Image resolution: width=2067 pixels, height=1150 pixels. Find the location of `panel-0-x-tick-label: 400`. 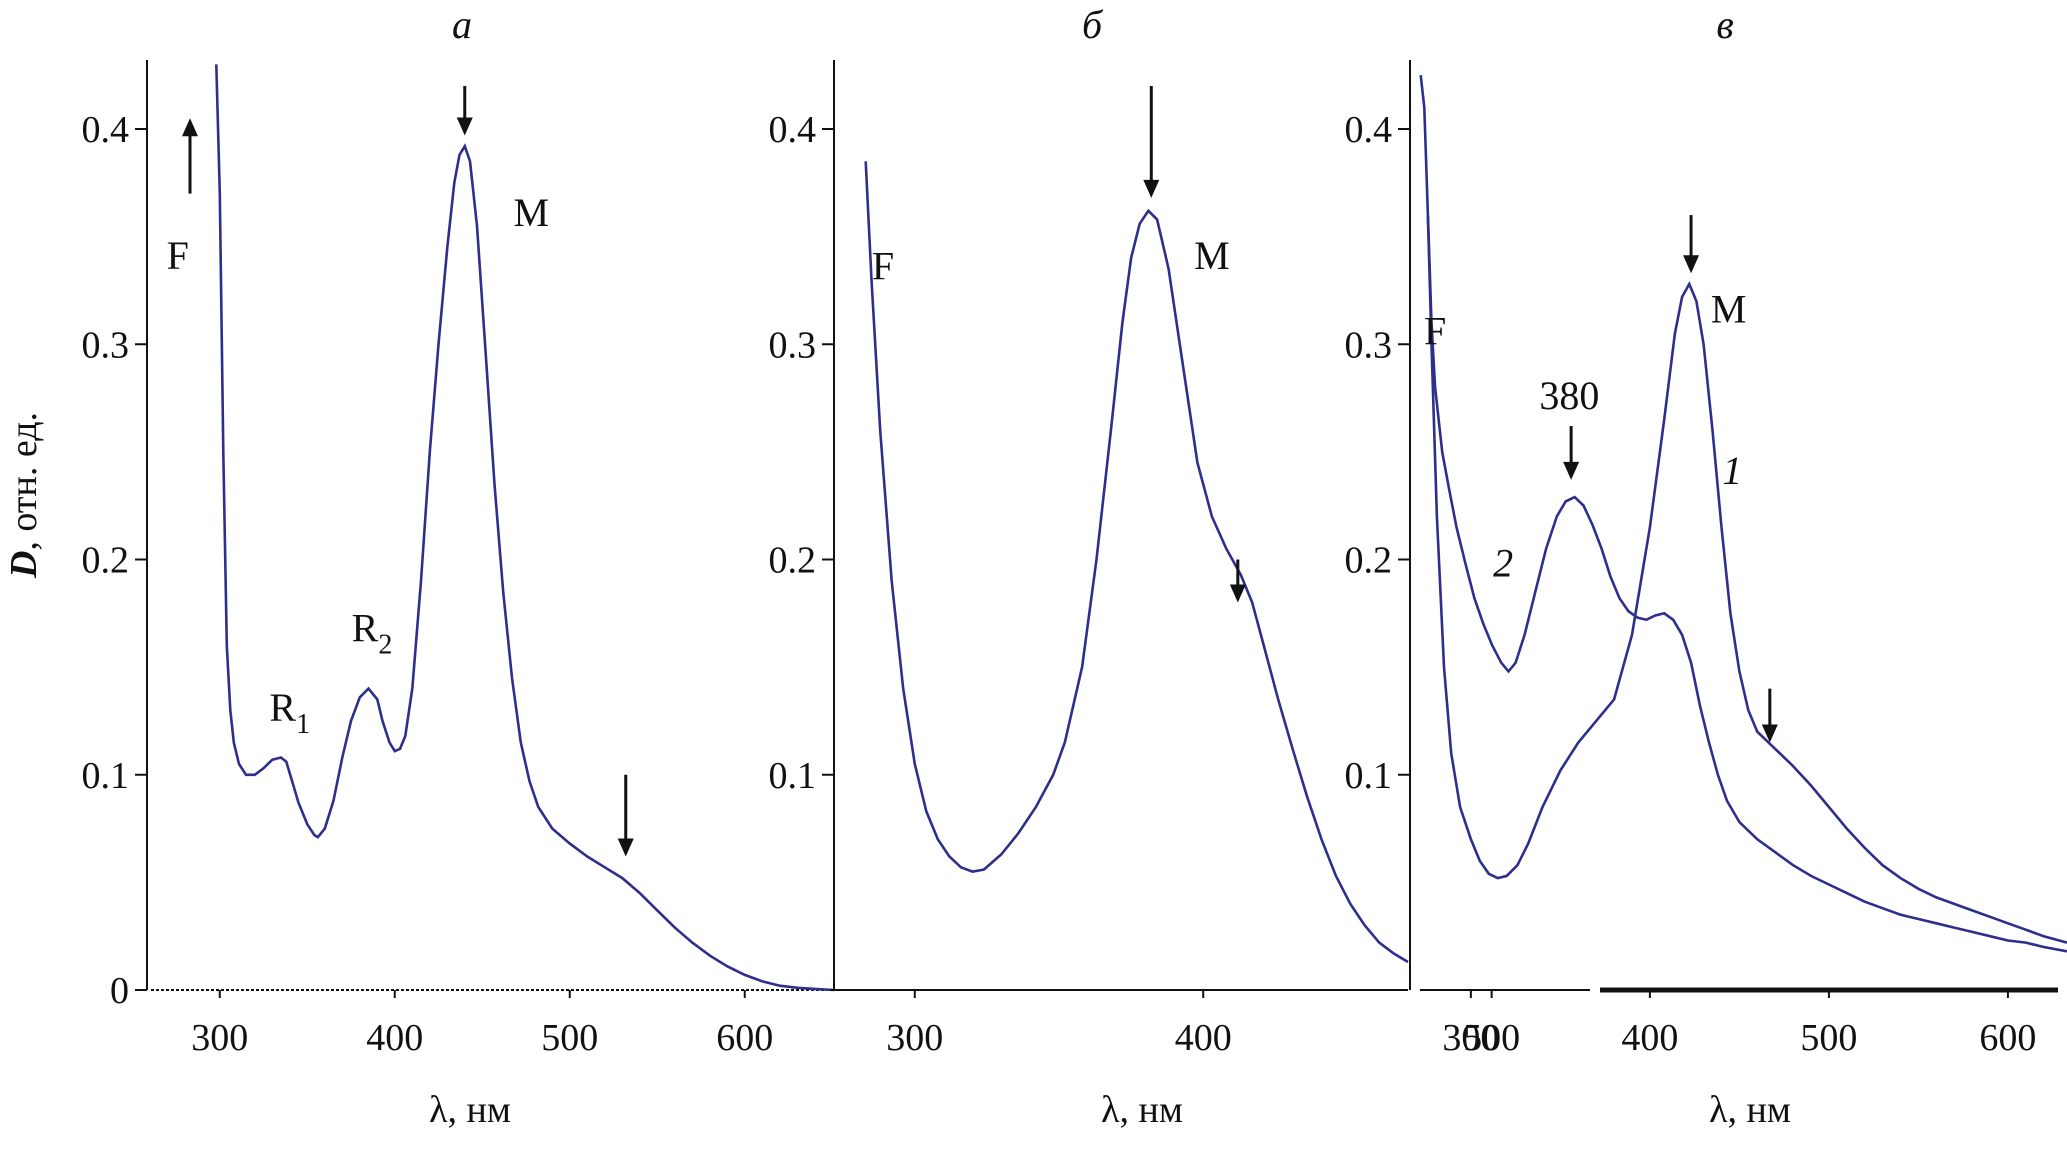

panel-0-x-tick-label: 400 is located at coordinates (394, 1038).